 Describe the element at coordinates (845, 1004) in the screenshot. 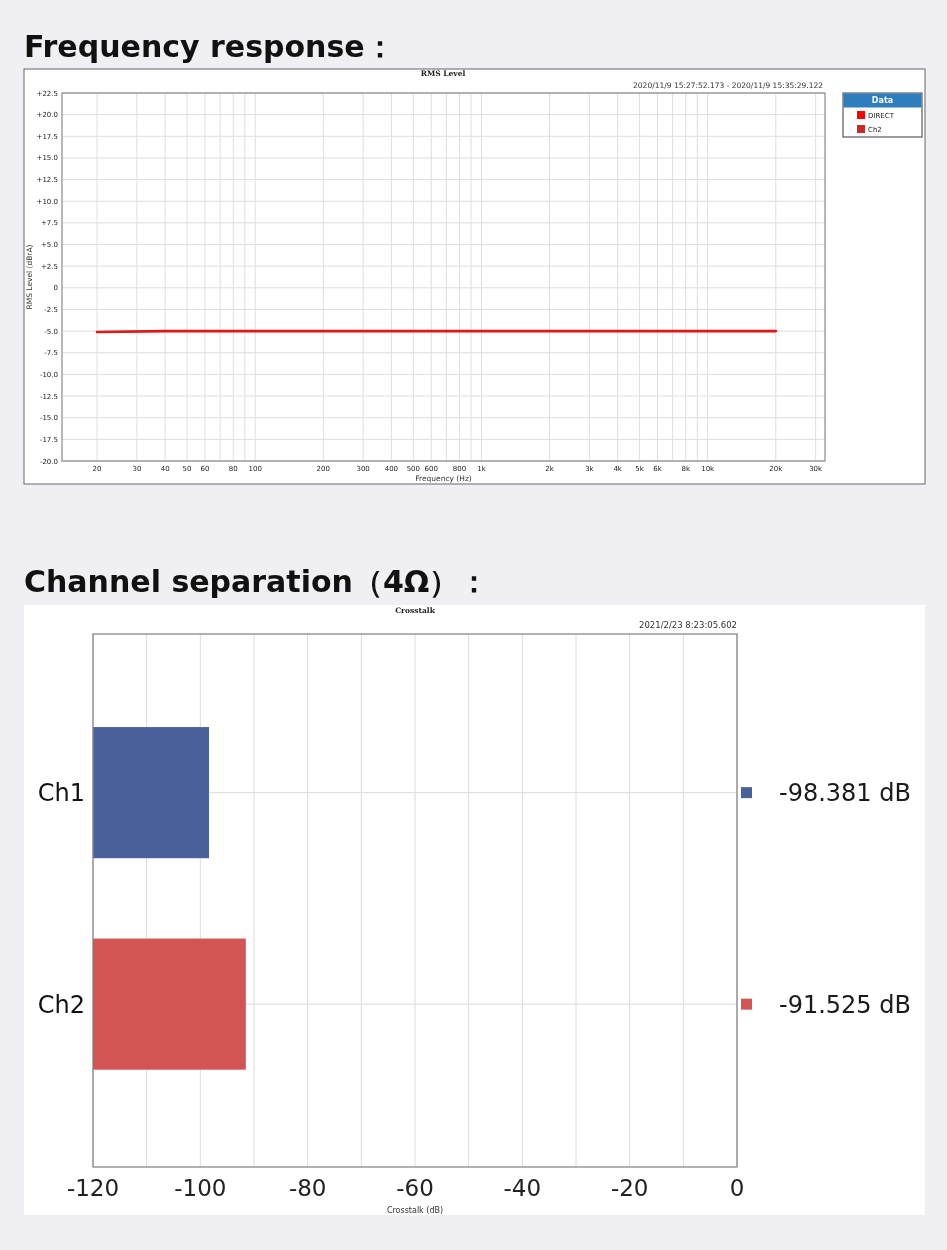

I see `data-label: -91.525 dB` at that location.